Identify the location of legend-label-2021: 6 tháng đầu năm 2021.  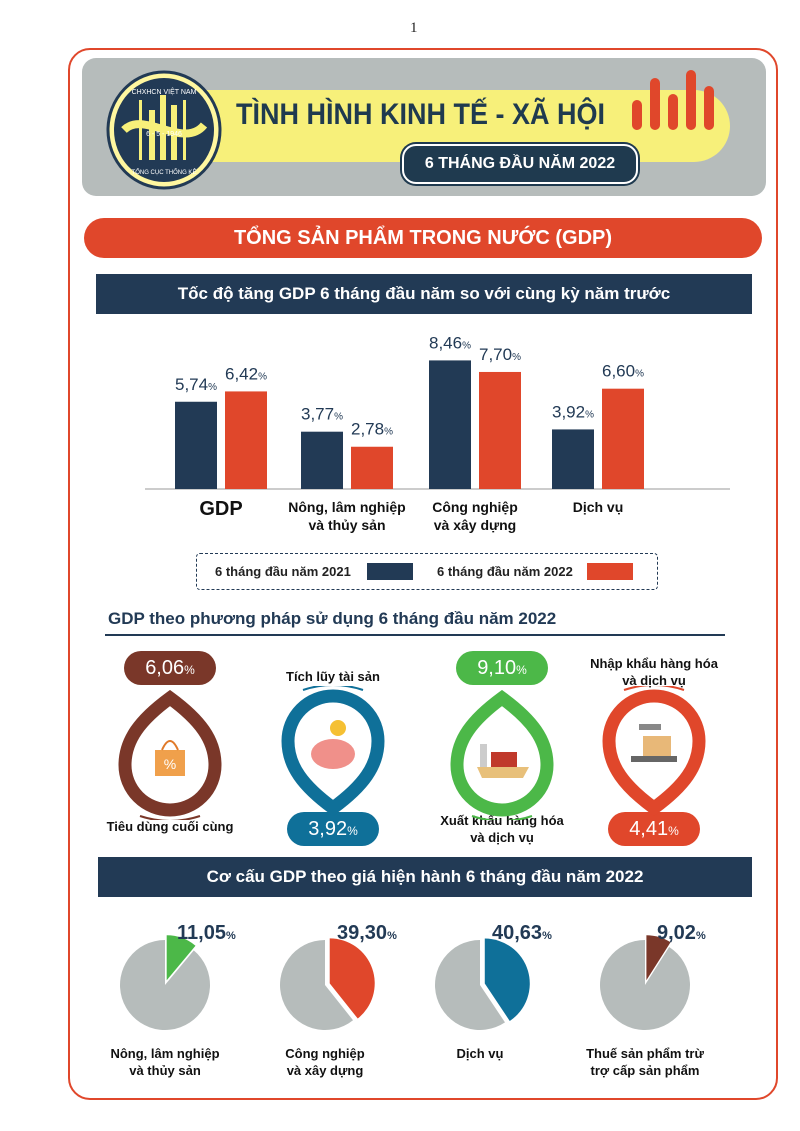
(283, 571).